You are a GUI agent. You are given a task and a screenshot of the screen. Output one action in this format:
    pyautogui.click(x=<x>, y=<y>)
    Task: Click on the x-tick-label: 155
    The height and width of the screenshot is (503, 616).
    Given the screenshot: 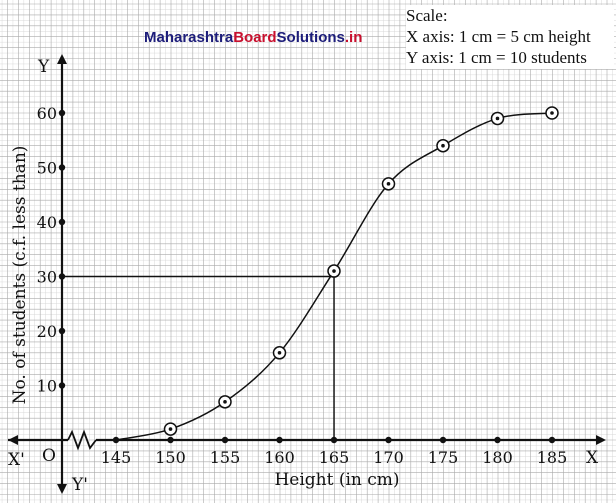 What is the action you would take?
    pyautogui.click(x=225, y=457)
    